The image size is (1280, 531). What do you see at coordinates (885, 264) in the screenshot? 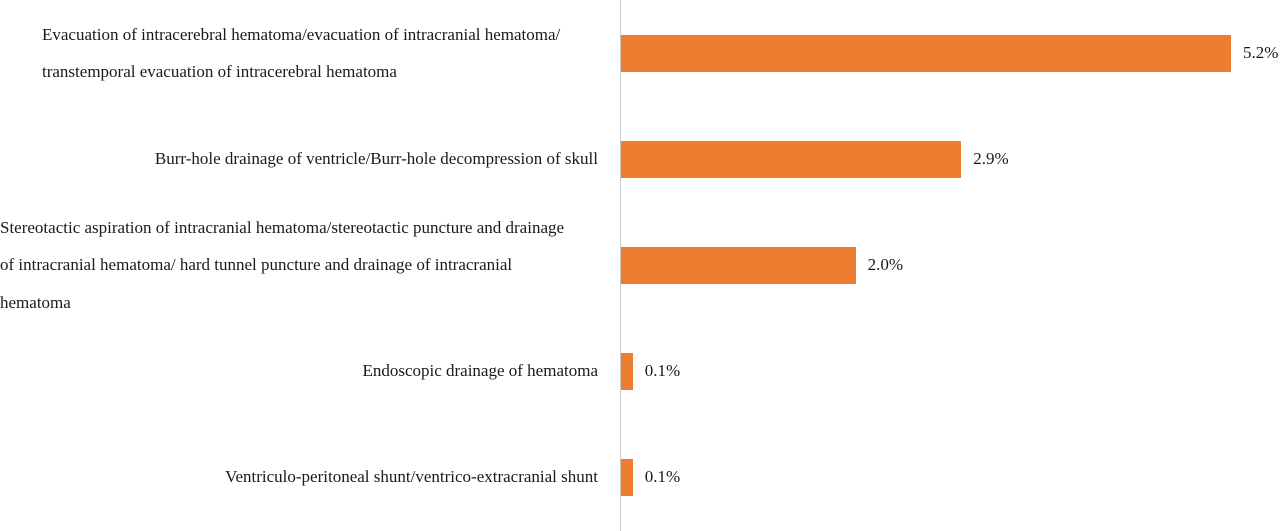
I see `data-label: 2.0%` at bounding box center [885, 264].